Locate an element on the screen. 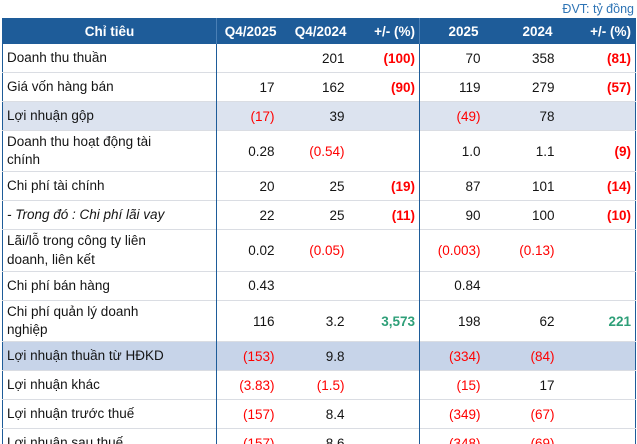  value-cell: 0.28 is located at coordinates (253, 150).